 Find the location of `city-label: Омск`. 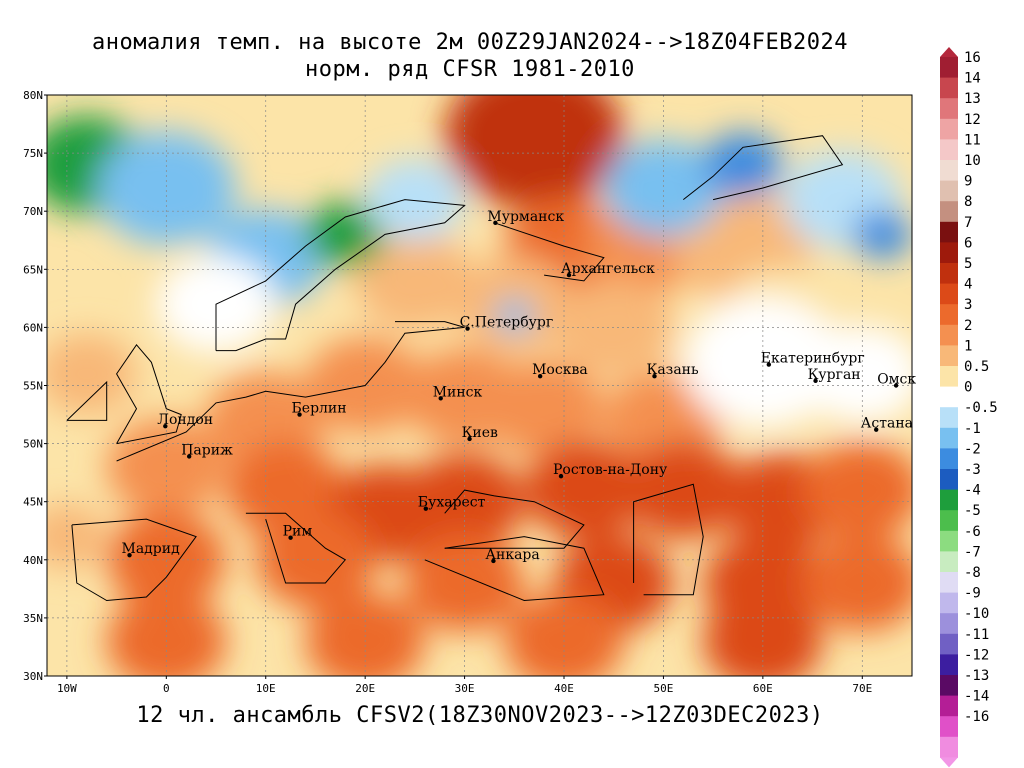

city-label: Омск is located at coordinates (896, 380).